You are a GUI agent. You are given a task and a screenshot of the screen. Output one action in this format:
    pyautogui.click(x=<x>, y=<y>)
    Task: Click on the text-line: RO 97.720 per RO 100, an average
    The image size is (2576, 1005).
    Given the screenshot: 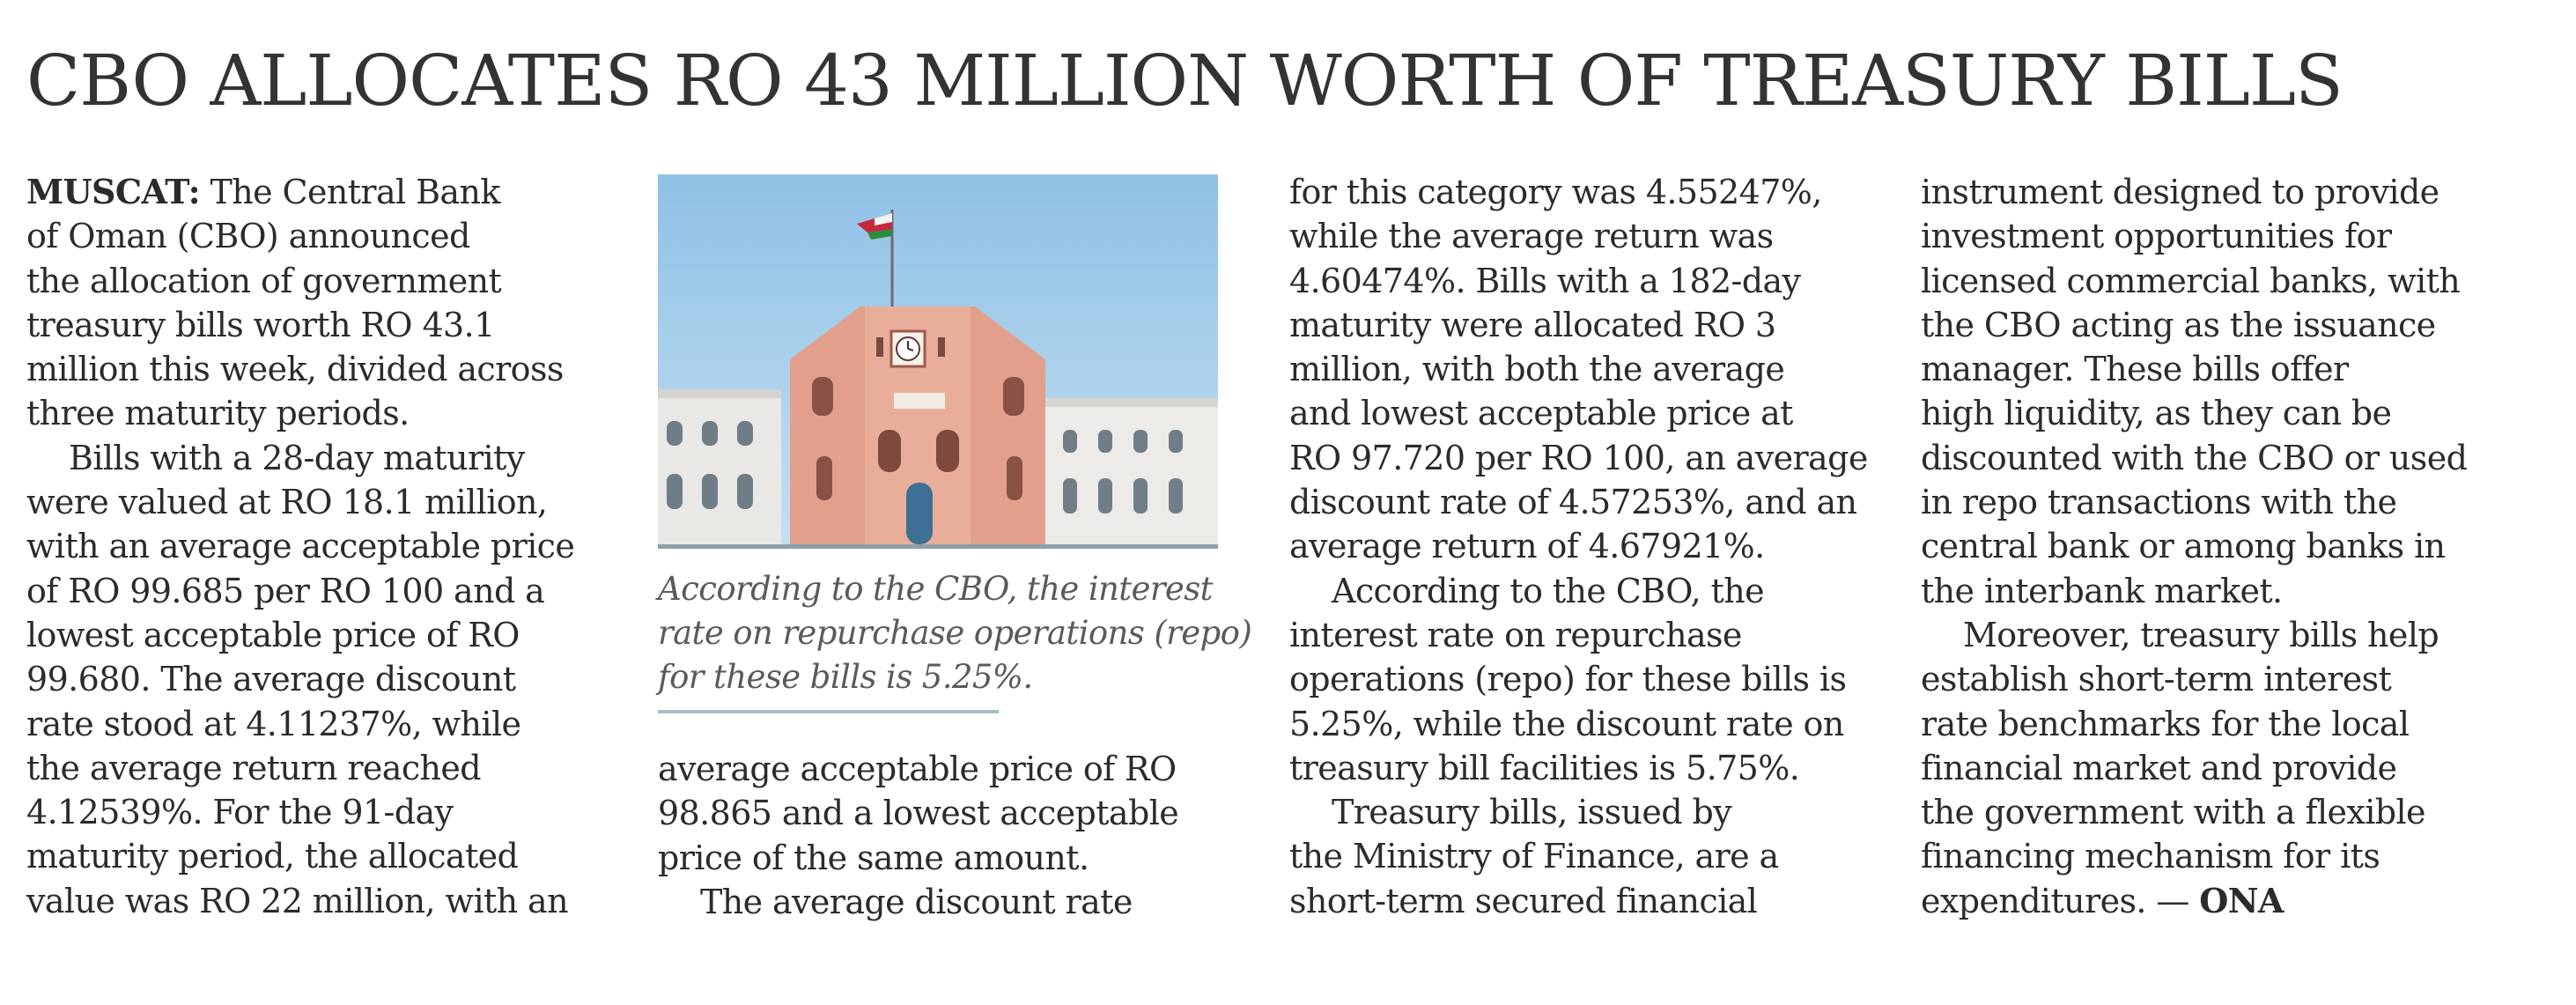 What is the action you would take?
    pyautogui.click(x=1578, y=457)
    